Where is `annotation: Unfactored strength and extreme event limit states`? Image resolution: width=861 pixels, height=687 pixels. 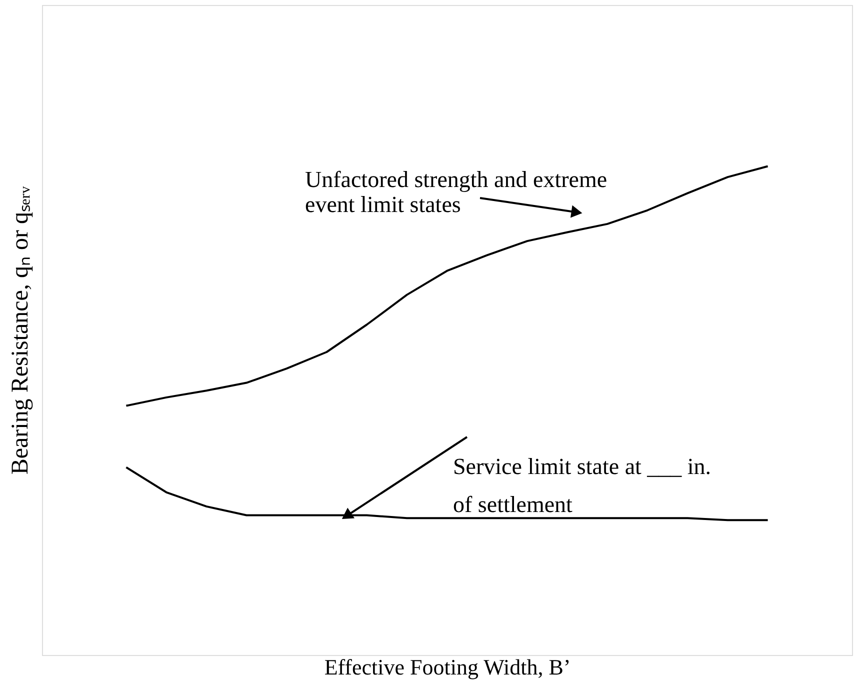 annotation: Unfactored strength and extreme event limit states is located at coordinates (456, 192).